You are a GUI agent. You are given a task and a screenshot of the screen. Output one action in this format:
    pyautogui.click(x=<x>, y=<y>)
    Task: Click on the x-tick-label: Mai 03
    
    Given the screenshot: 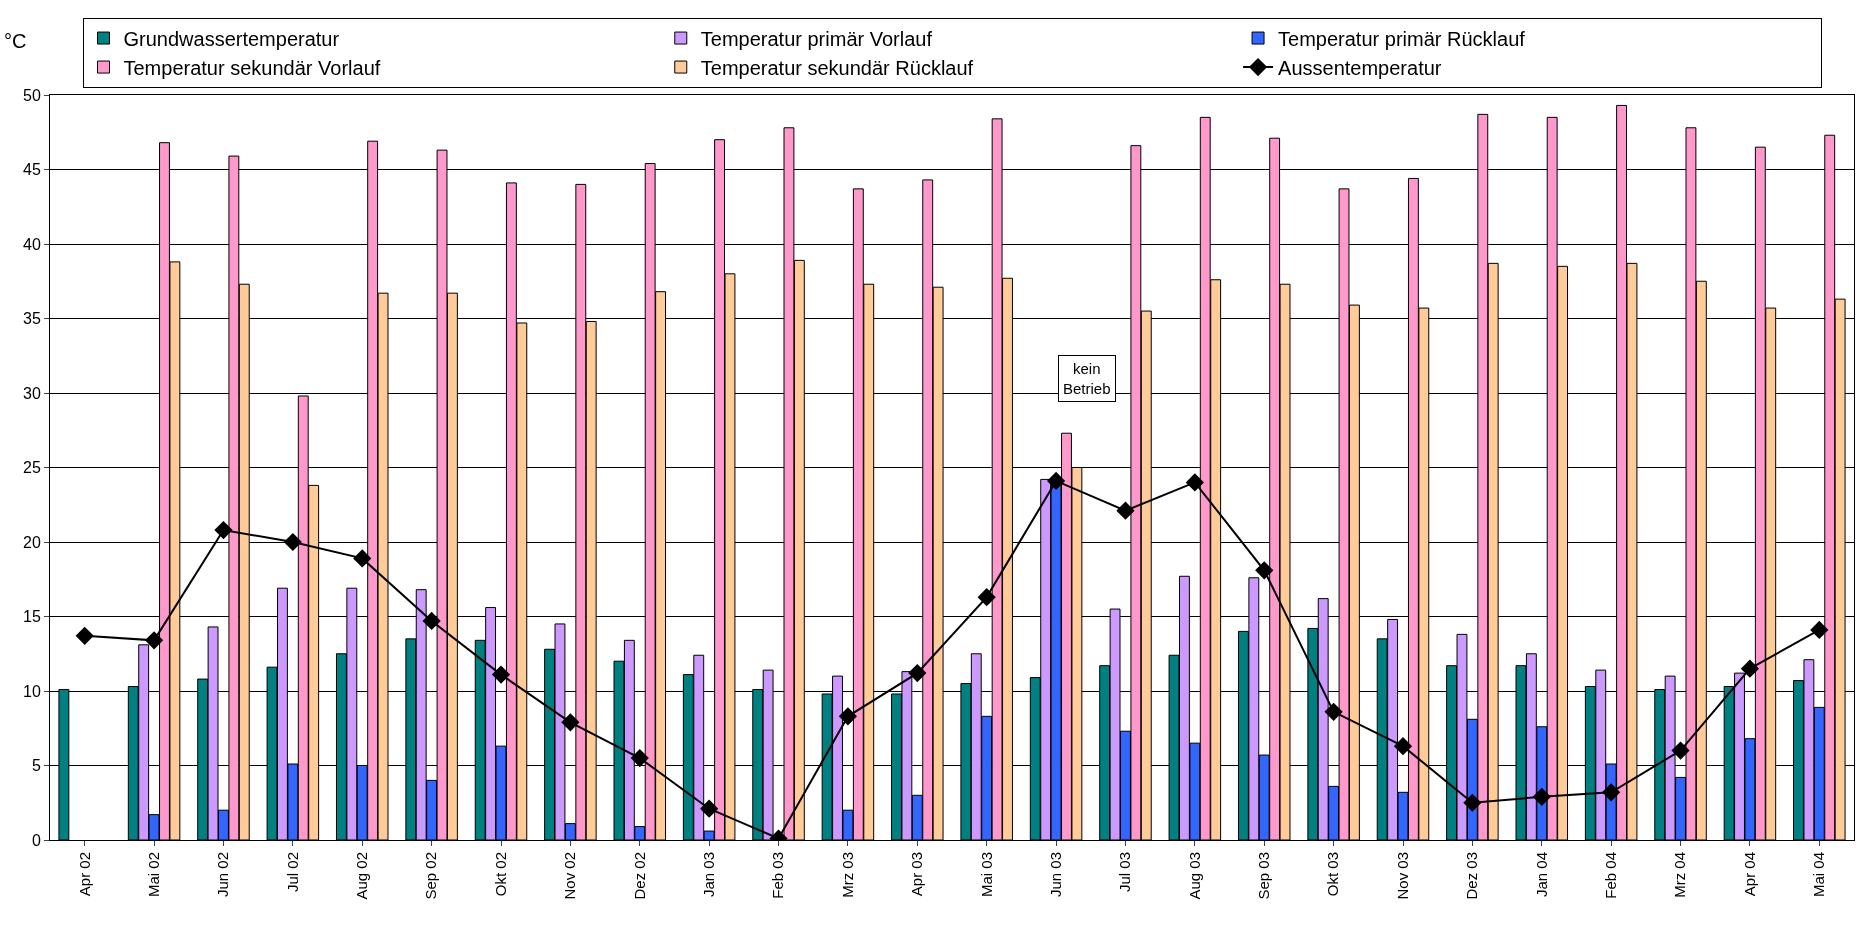 What is the action you would take?
    pyautogui.click(x=986, y=875)
    